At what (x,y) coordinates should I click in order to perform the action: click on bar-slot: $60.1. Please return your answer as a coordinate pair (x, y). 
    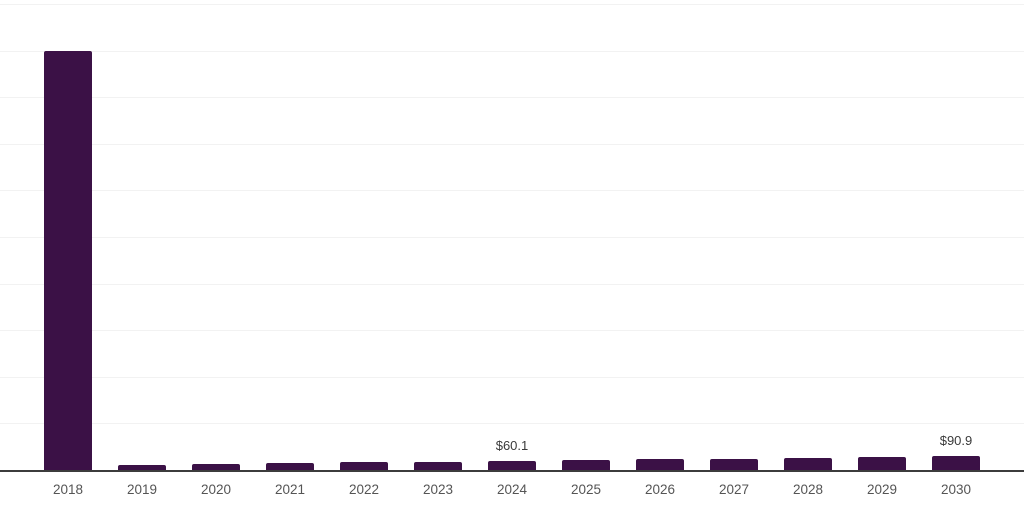
    Looking at the image, I should click on (512, 235).